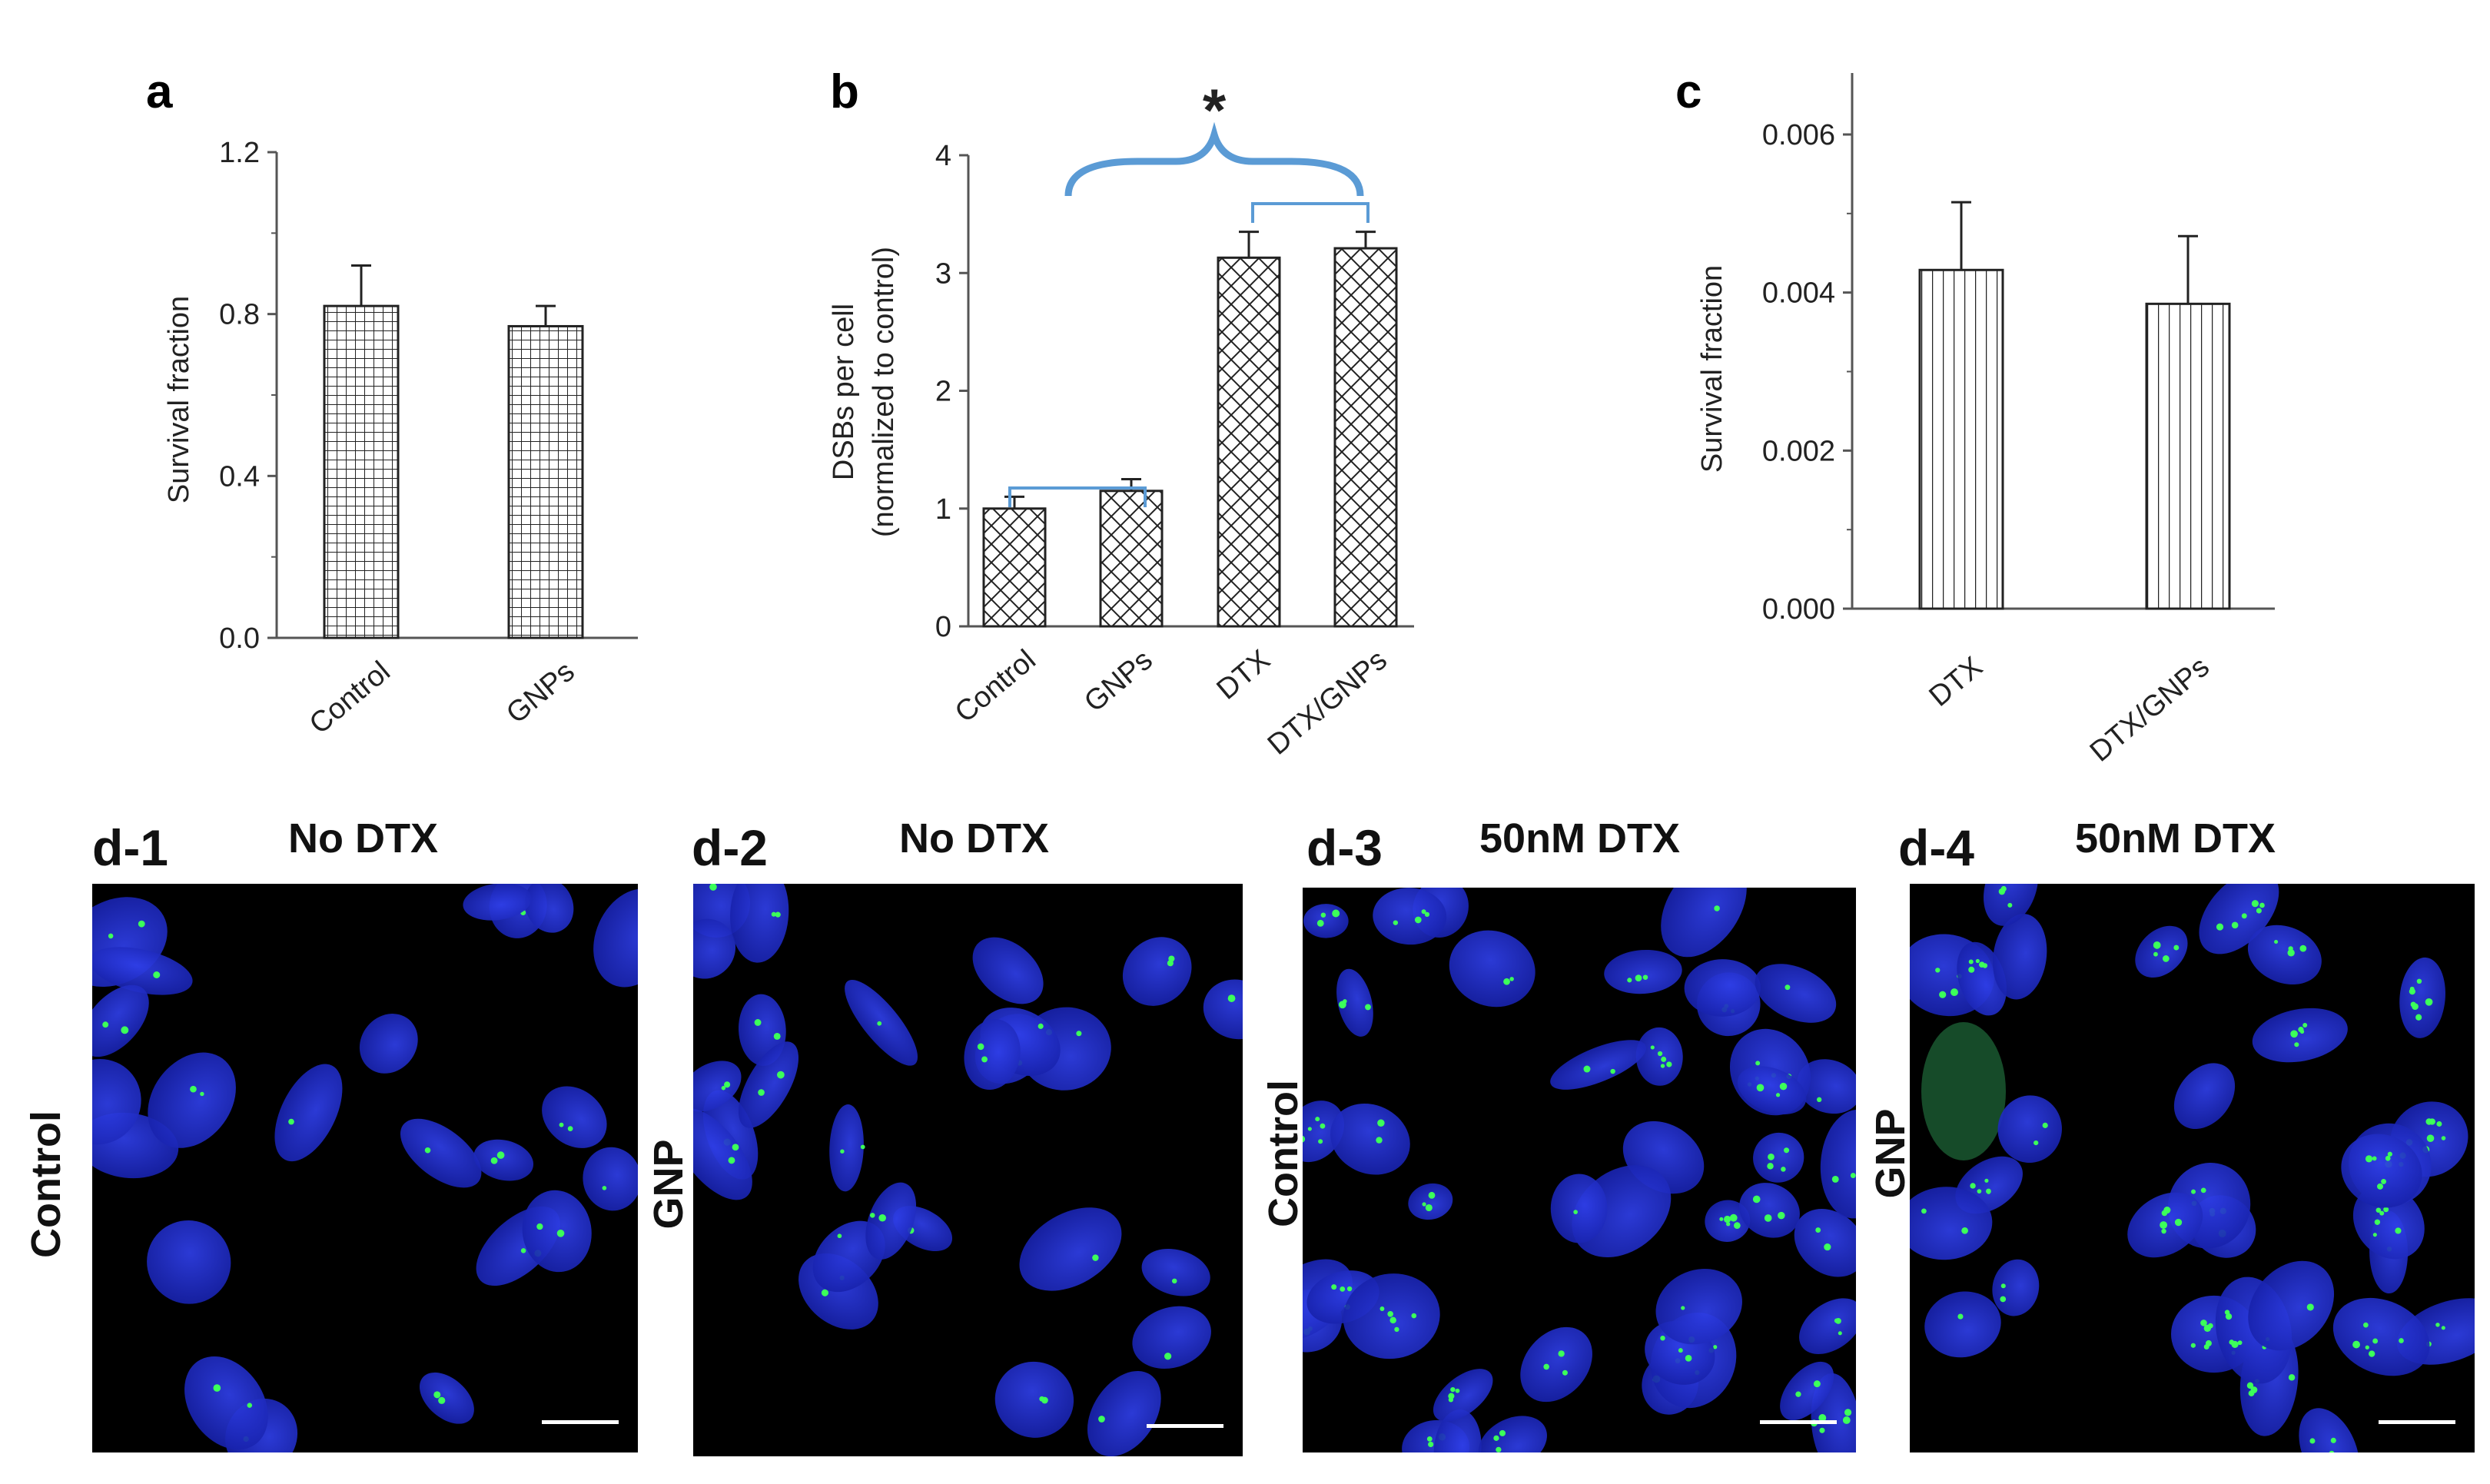 This screenshot has width=2490, height=1484. What do you see at coordinates (951, 391) in the screenshot?
I see `panel-b-y-ticks: 0 1 2 3 4` at bounding box center [951, 391].